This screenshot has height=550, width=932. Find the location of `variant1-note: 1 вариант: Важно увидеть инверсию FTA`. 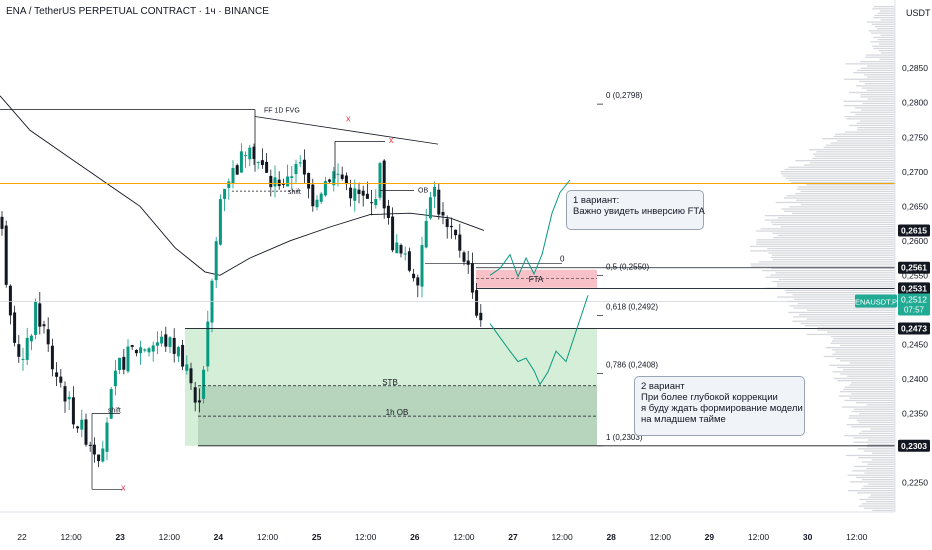

variant1-note: 1 вариант: Важно увидеть инверсию FTA is located at coordinates (635, 210).